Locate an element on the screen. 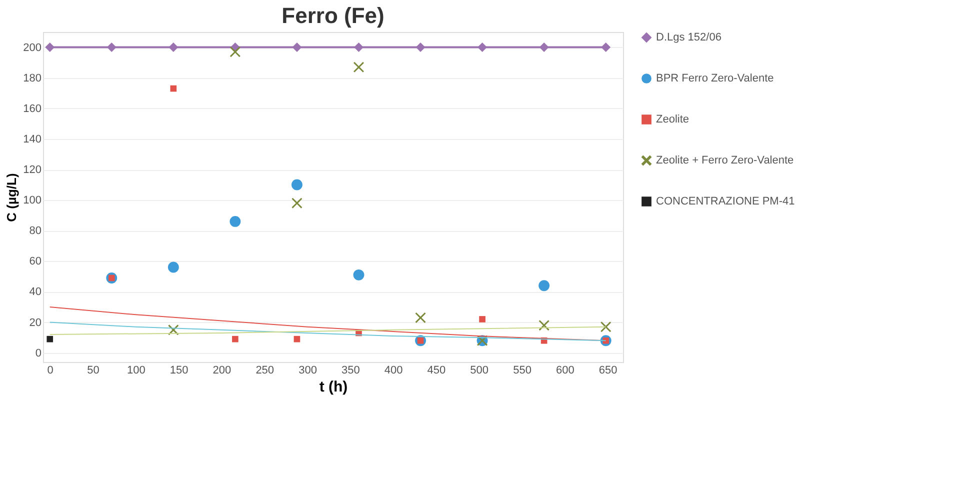 This screenshot has width=971, height=492. y-tick-label: 60 is located at coordinates (35, 262).